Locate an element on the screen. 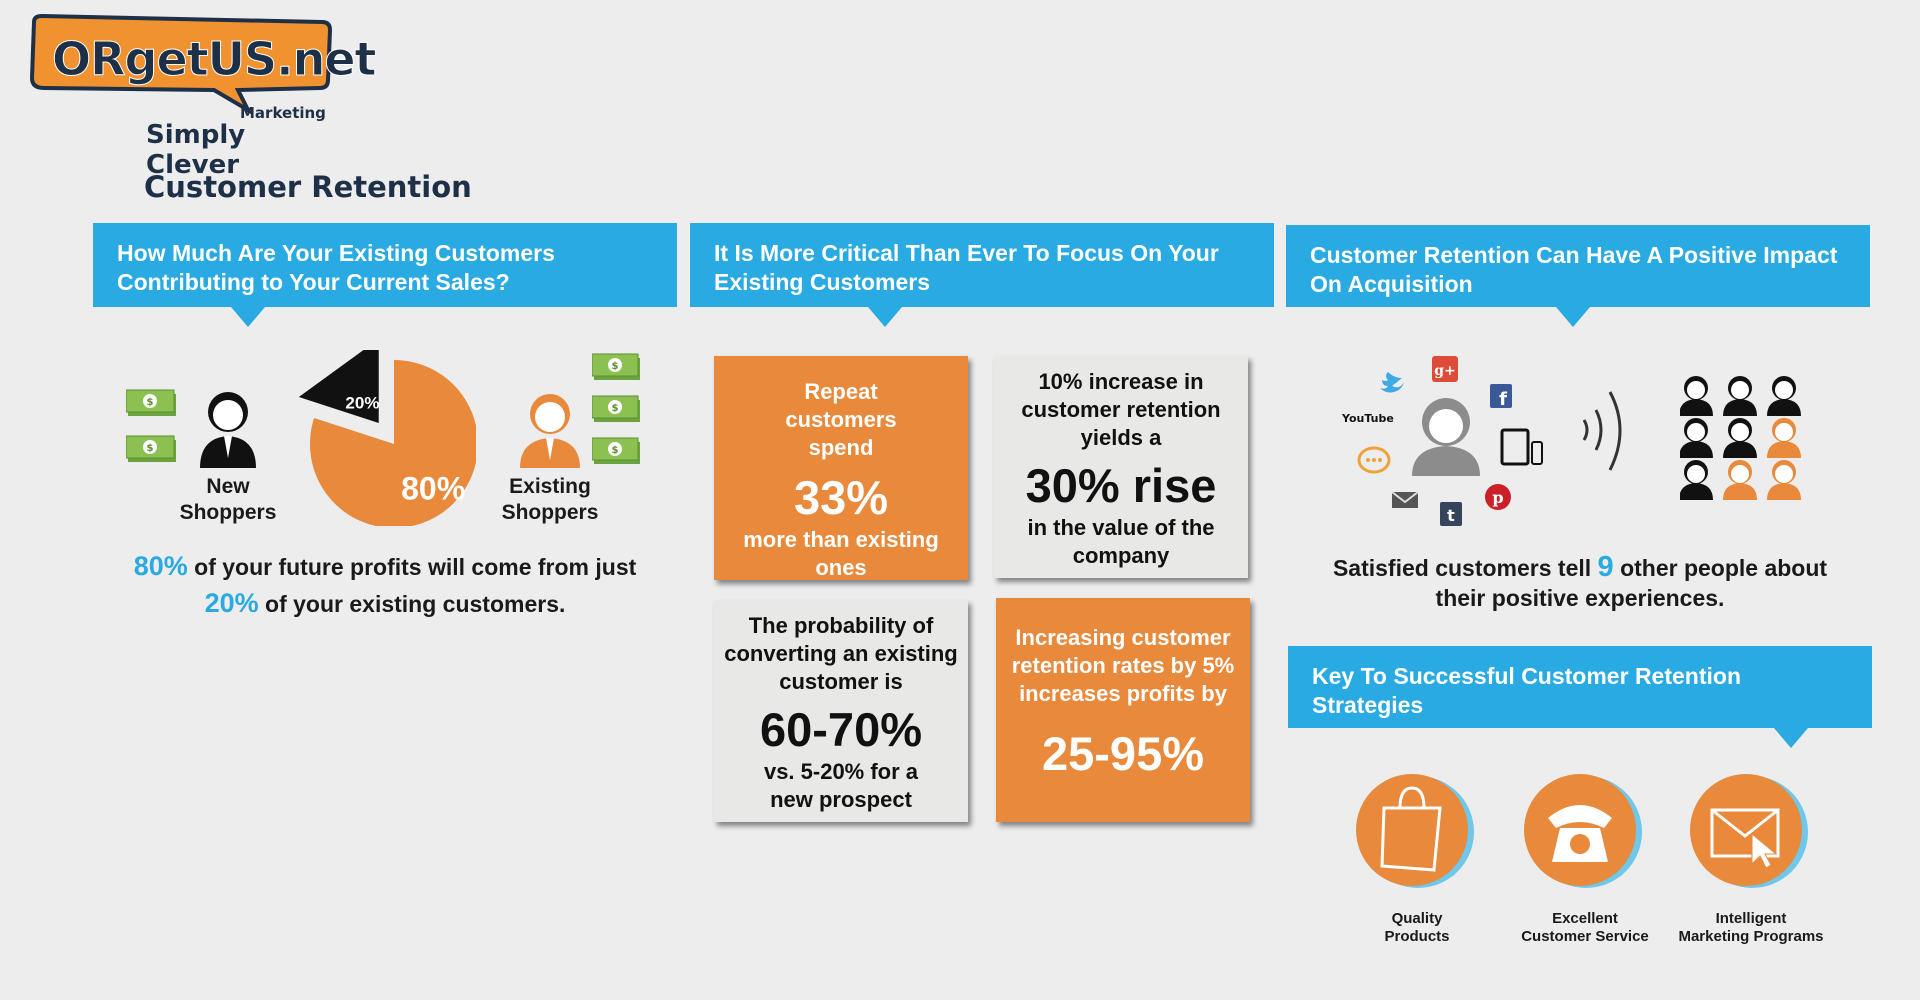 The width and height of the screenshot is (1920, 1000). stat-box-repeat-top: Repeat customers spend is located at coordinates (841, 419).